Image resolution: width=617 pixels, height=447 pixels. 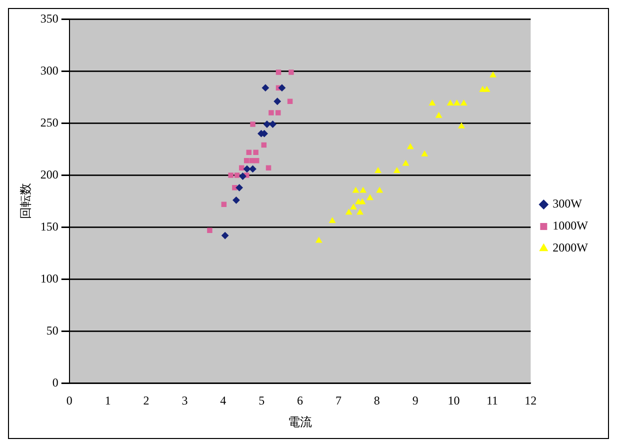 I want to click on y-tick-label: 350, so click(x=49, y=18).